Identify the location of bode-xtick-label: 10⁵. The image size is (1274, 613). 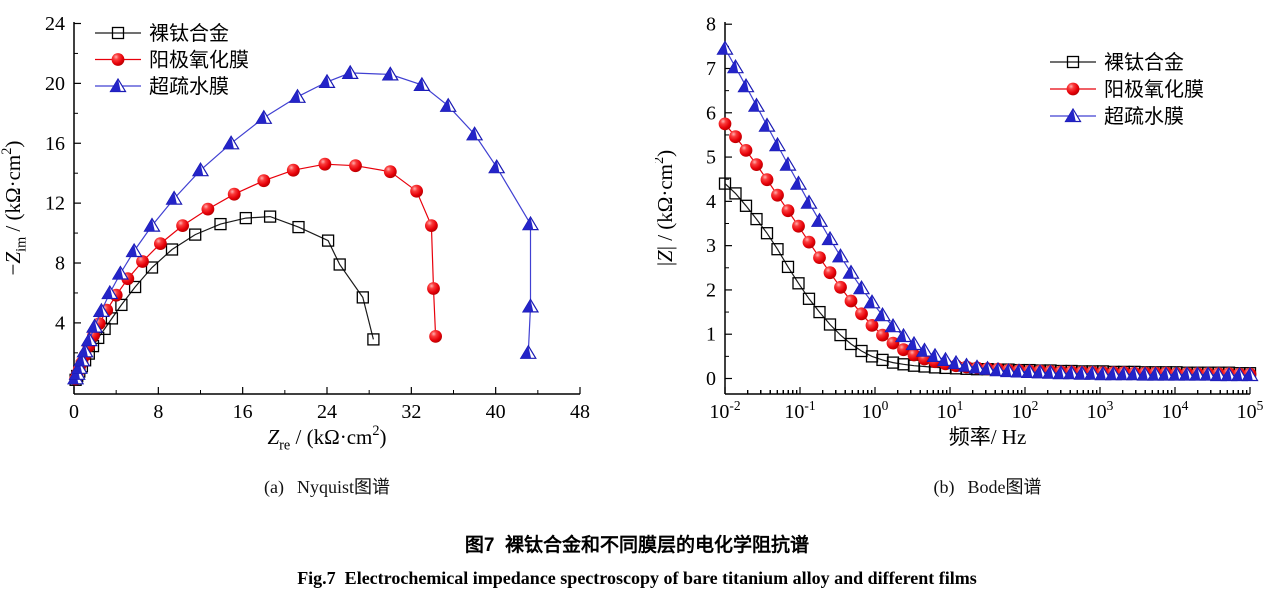
(1250, 410).